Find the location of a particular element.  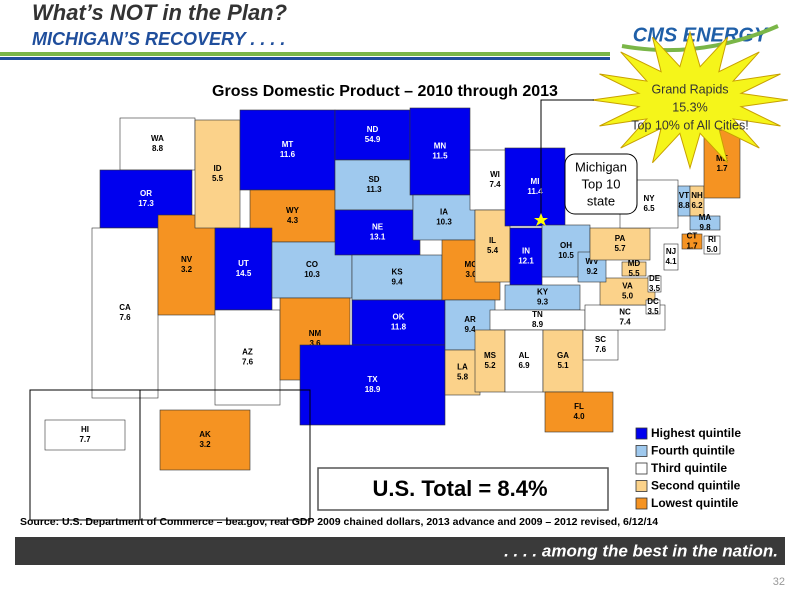

state-abbr: KS is located at coordinates (397, 272).